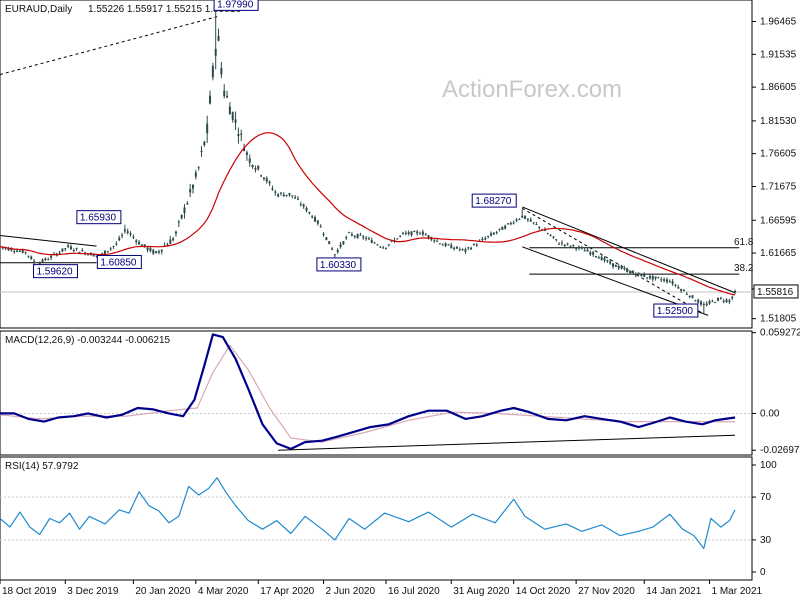 This screenshot has width=800, height=605. What do you see at coordinates (29, 591) in the screenshot?
I see `x-tick-label: 18 Oct 2019` at bounding box center [29, 591].